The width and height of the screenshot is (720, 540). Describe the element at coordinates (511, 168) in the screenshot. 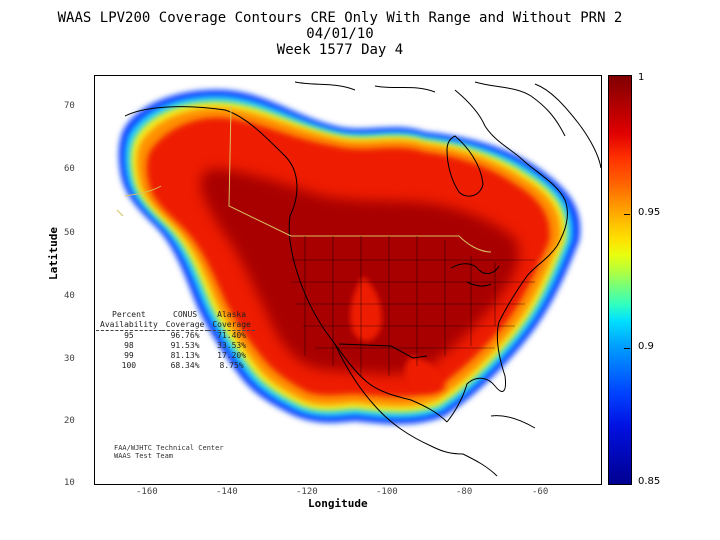

I see `coastline-northeast` at that location.